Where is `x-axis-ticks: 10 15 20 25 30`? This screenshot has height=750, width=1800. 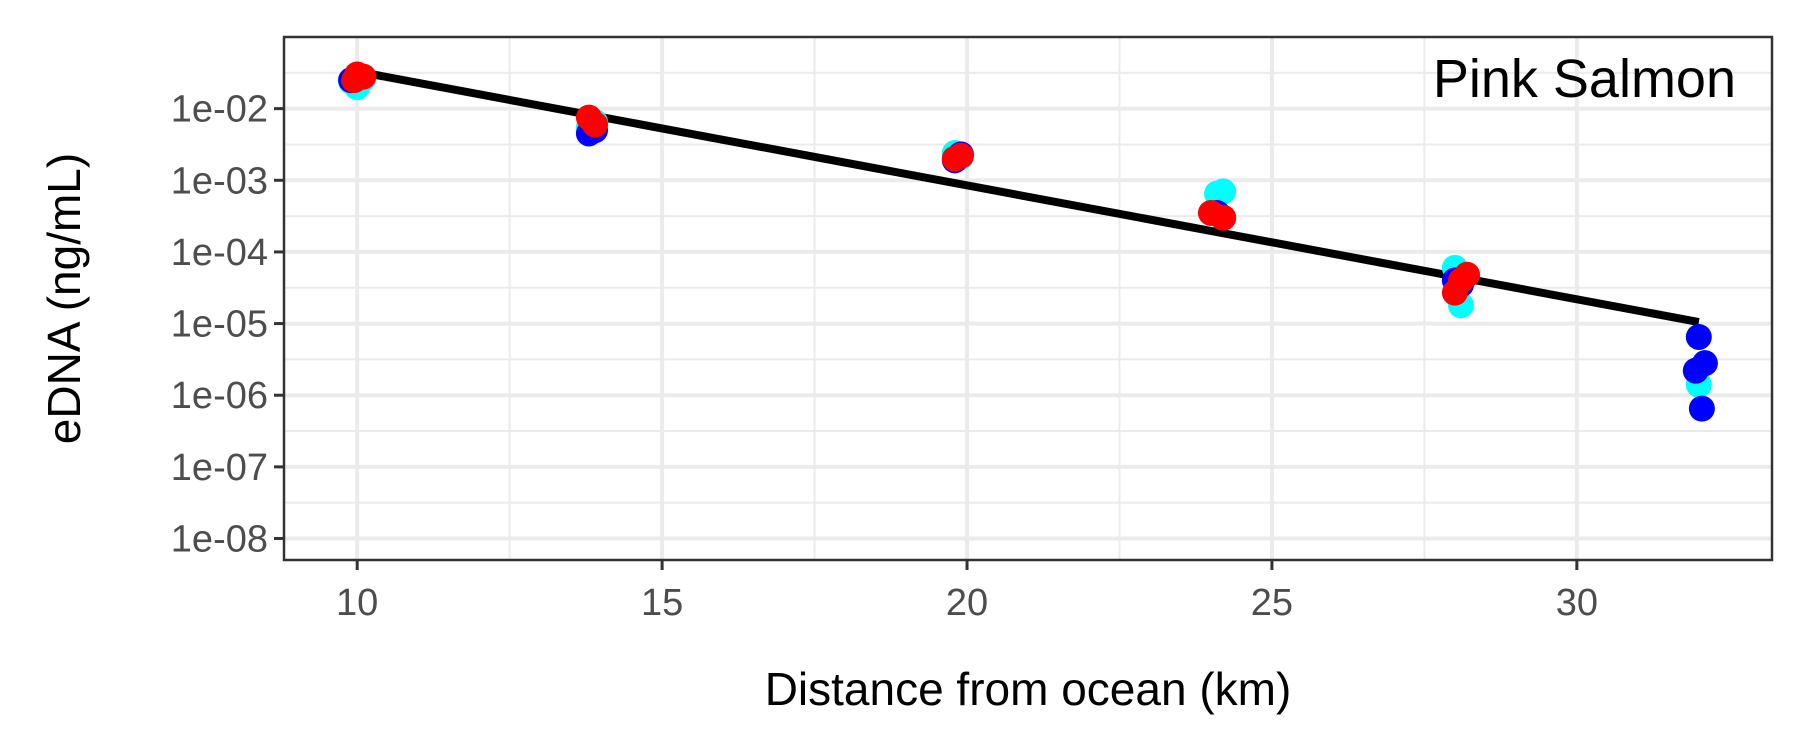
x-axis-ticks: 10 15 20 25 30 is located at coordinates (967, 592).